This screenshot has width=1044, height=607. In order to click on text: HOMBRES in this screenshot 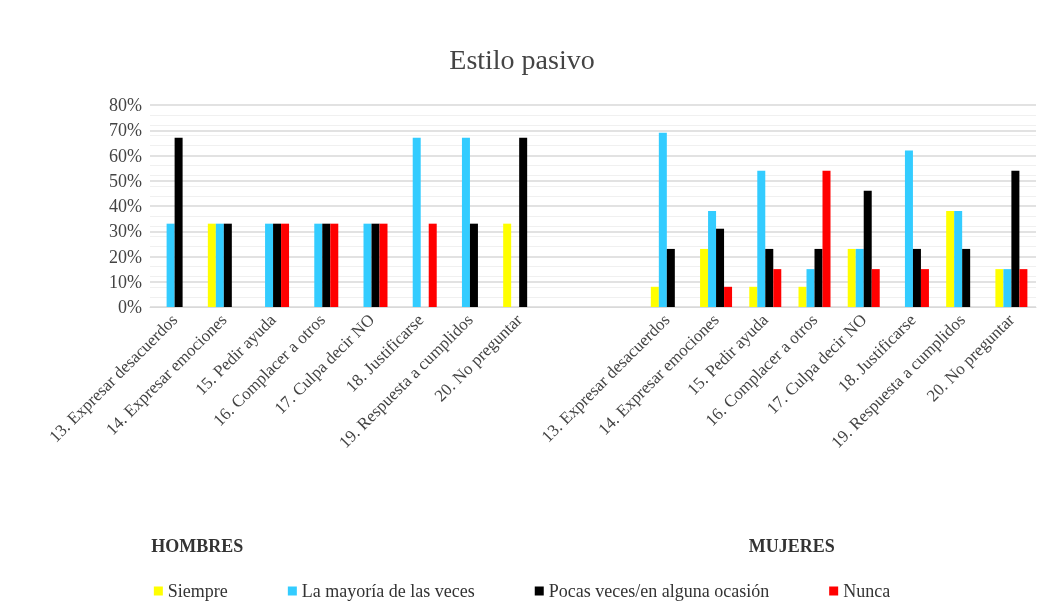, I will do `click(197, 546)`.